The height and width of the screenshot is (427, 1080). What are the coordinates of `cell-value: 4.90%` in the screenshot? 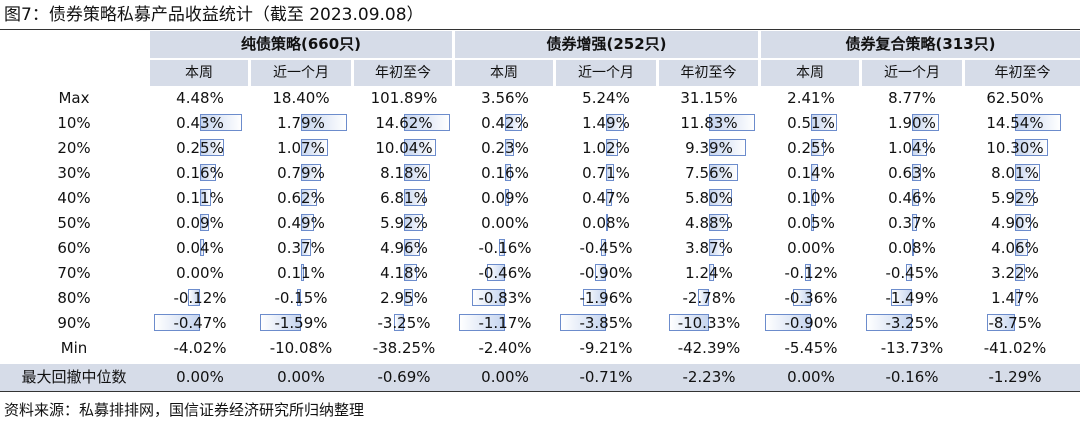 It's located at (1015, 223).